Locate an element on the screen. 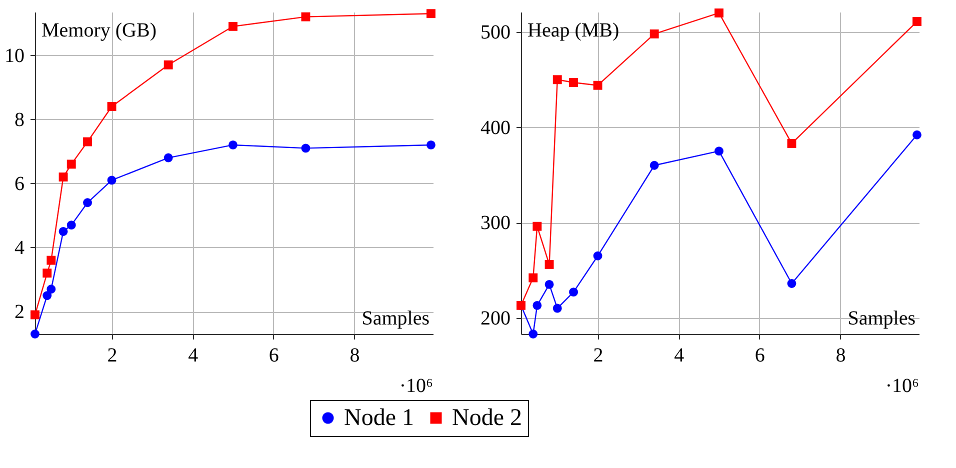 This screenshot has height=468, width=956. y-tick-label: 300 is located at coordinates (495, 223).